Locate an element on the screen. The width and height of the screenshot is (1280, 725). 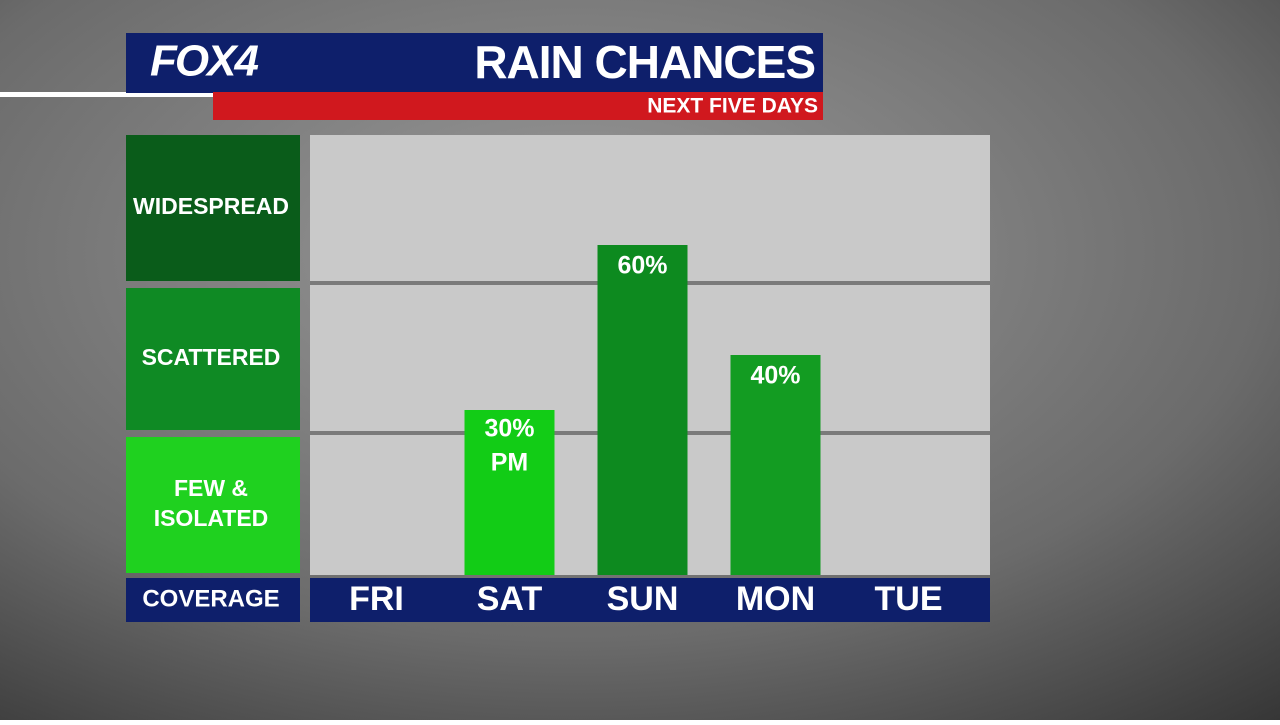
x-tick-label: TUE is located at coordinates (909, 599).